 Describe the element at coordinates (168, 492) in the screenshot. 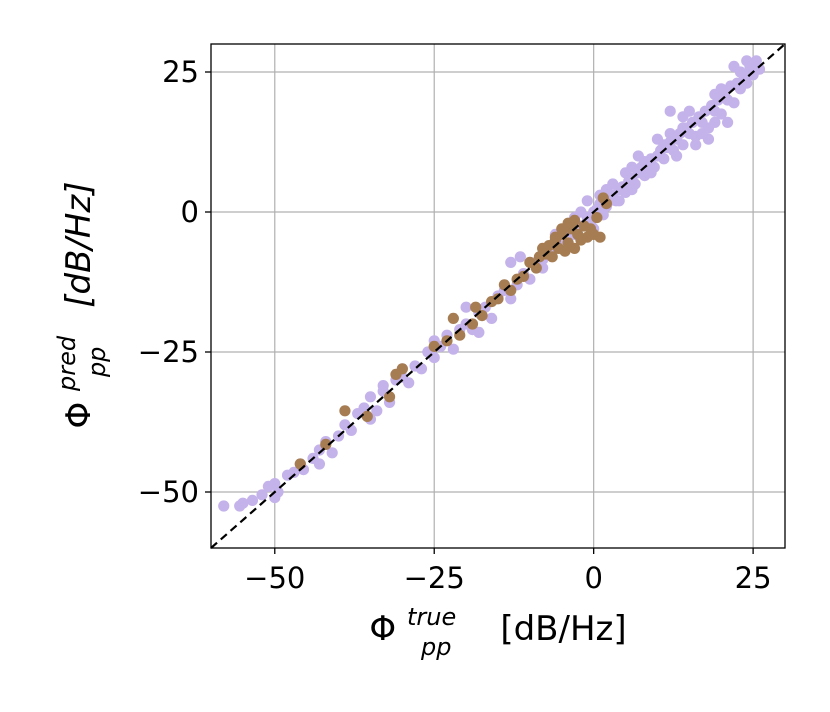

I see `y-tick-label: −50` at that location.